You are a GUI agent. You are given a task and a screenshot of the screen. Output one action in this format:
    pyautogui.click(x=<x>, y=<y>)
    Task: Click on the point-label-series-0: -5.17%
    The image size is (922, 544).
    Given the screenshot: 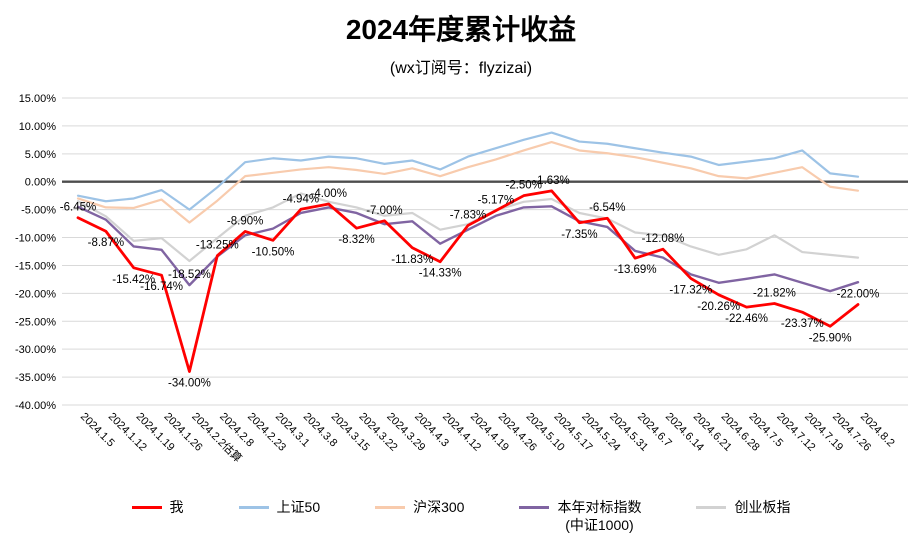 What is the action you would take?
    pyautogui.click(x=496, y=201)
    